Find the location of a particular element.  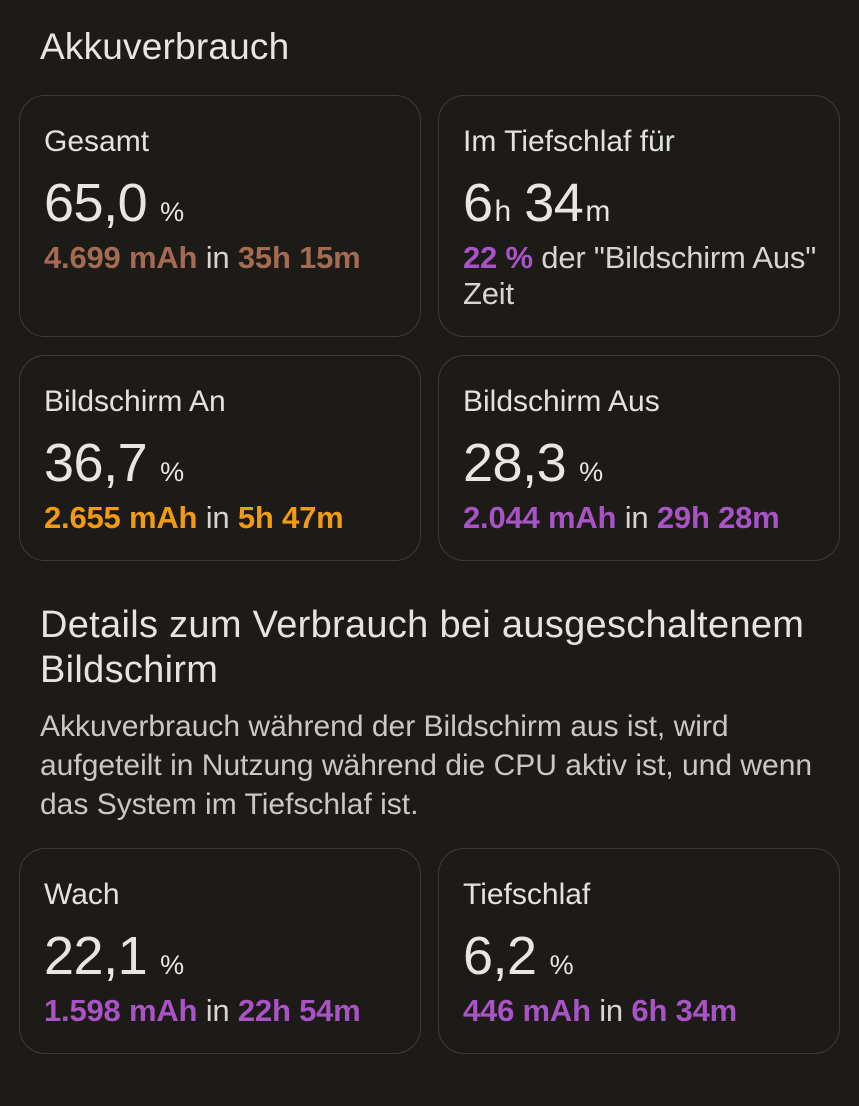

card-value: 28,3% is located at coordinates (645, 463).